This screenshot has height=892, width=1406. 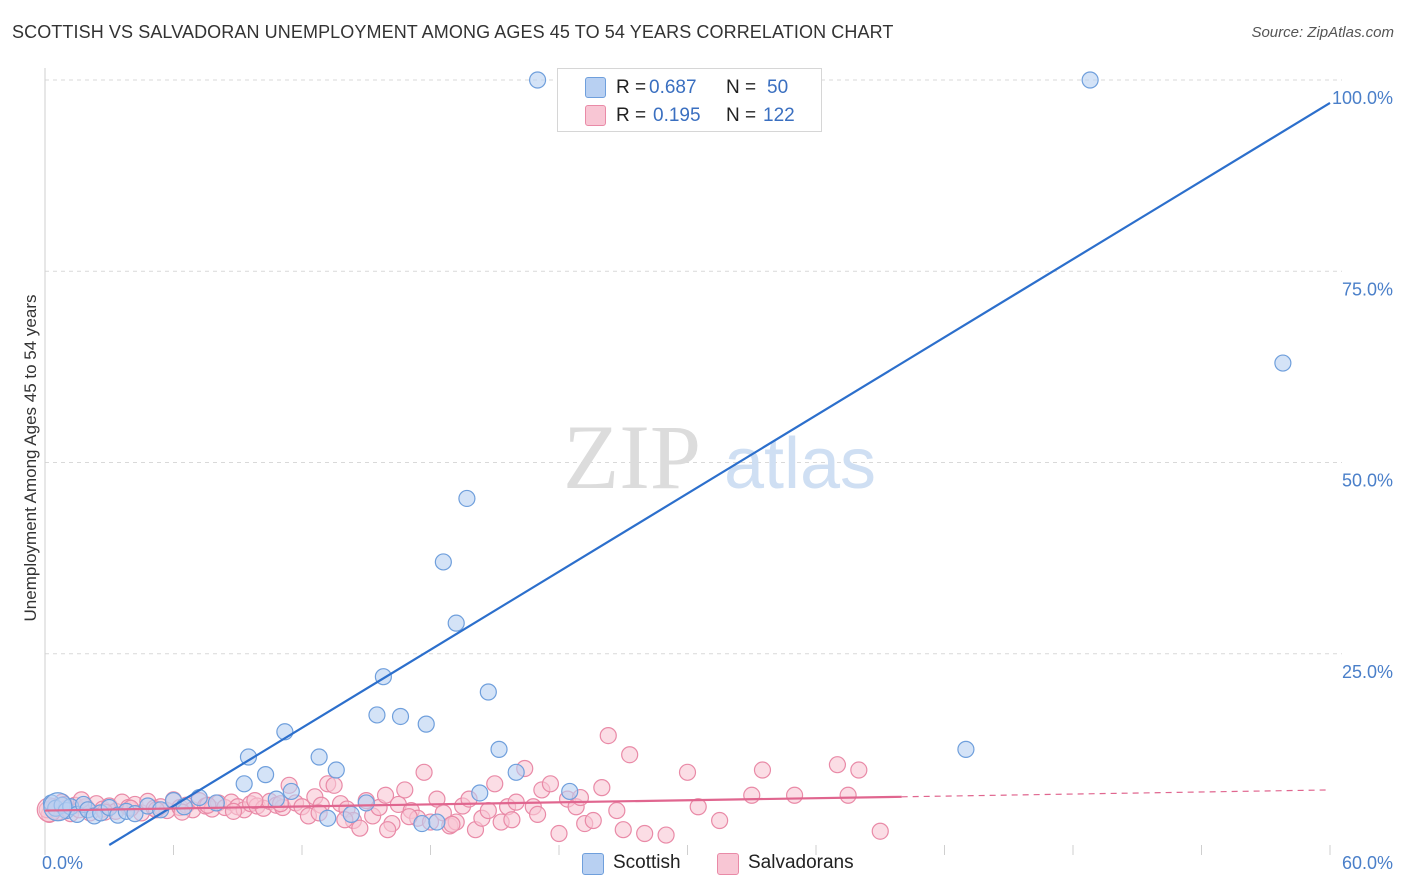 I want to click on legend-r-value: 0.687, so click(x=673, y=87).